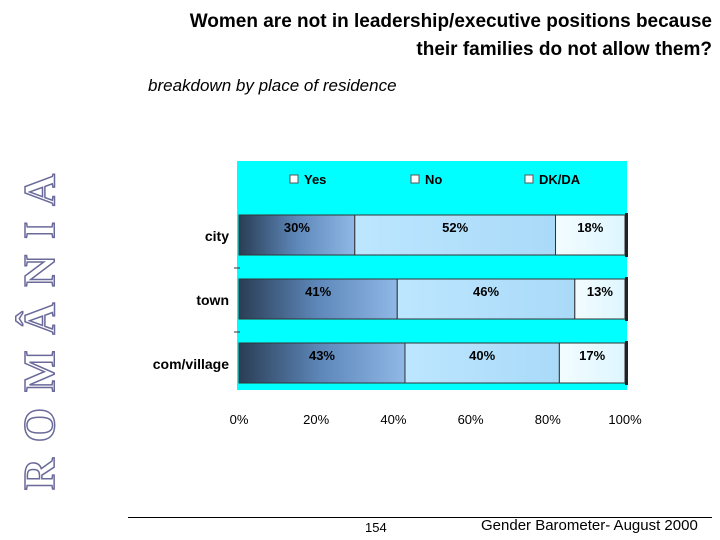 The image size is (720, 540). I want to click on data-label: 52%, so click(455, 227).